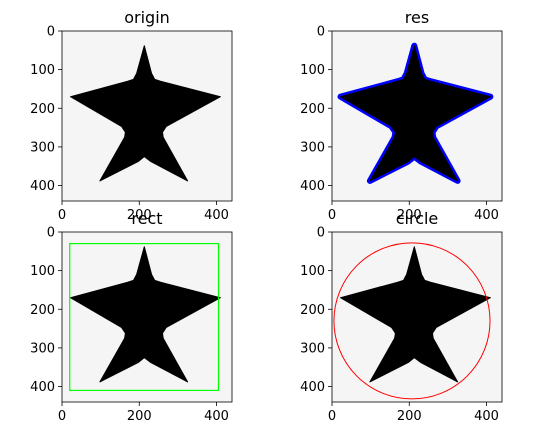  Describe the element at coordinates (417, 17) in the screenshot. I see `chart-title-res: res` at that location.